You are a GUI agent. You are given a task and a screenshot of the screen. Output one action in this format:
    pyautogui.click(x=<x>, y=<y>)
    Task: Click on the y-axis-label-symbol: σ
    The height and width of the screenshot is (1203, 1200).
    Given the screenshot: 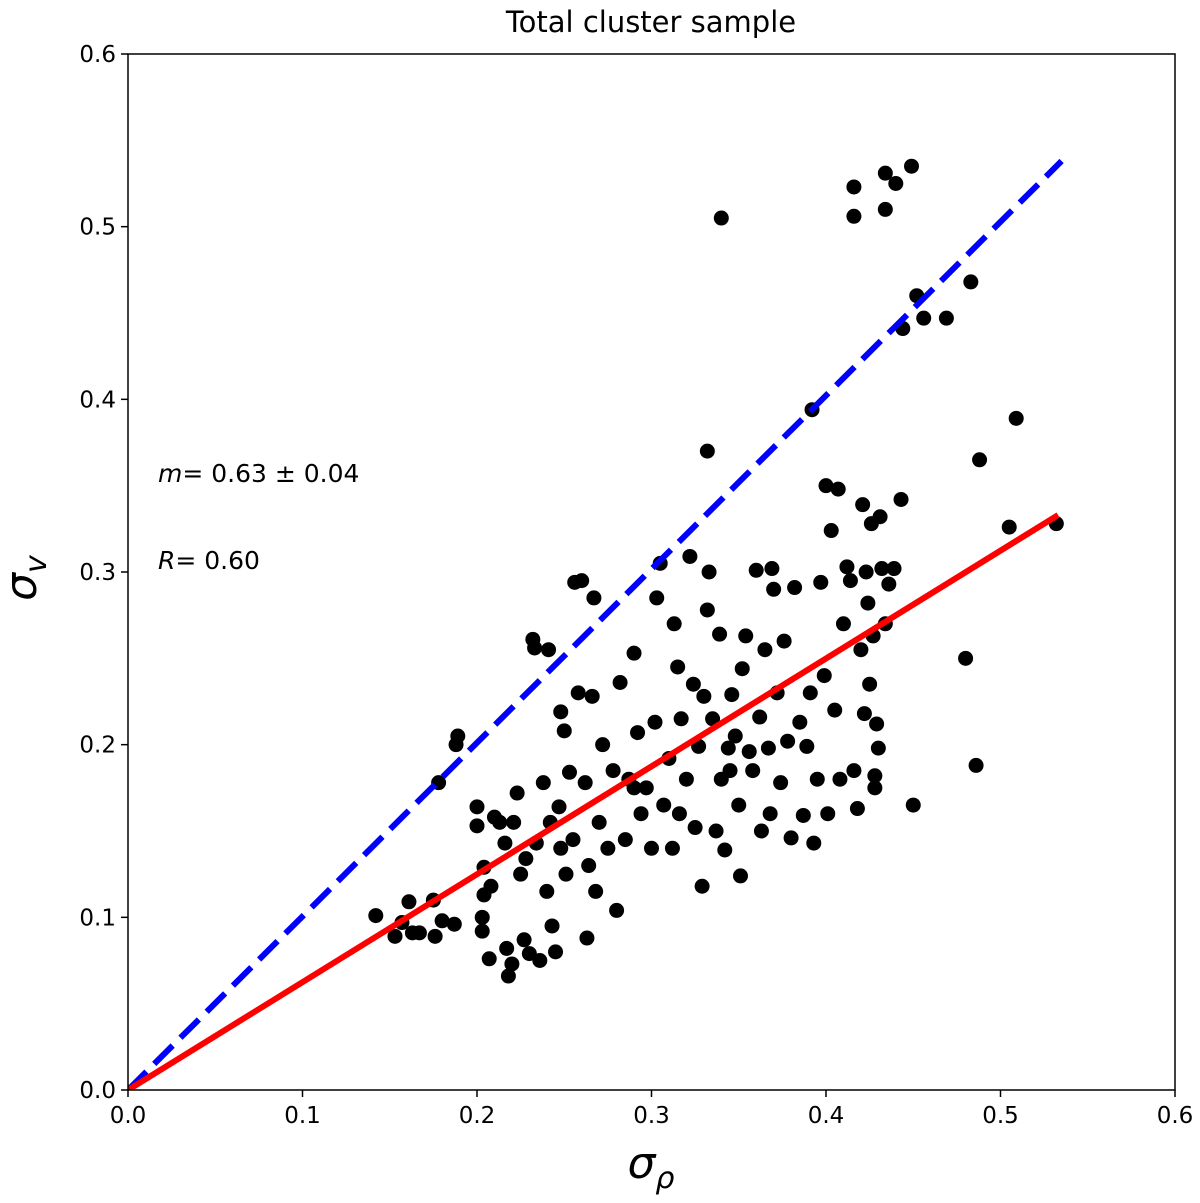 What is the action you would take?
    pyautogui.click(x=23, y=586)
    